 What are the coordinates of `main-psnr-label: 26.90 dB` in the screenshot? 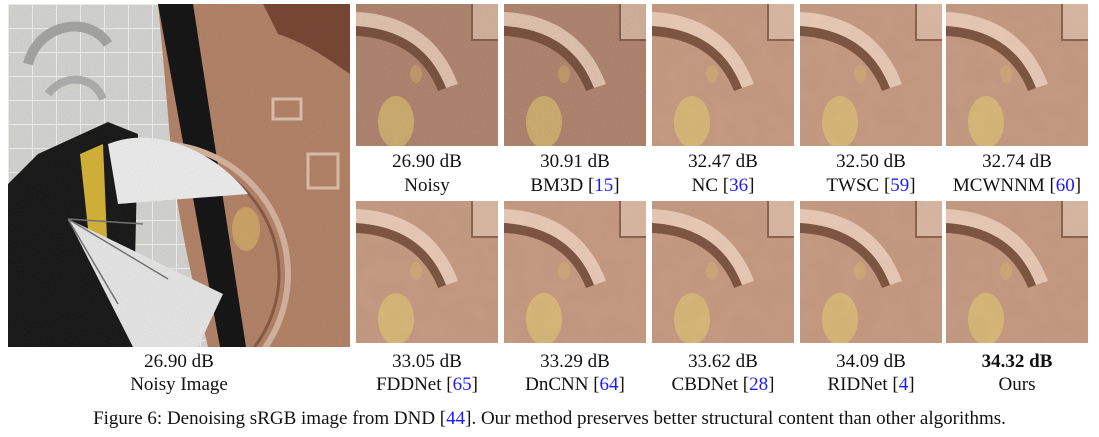 It's located at (179, 362).